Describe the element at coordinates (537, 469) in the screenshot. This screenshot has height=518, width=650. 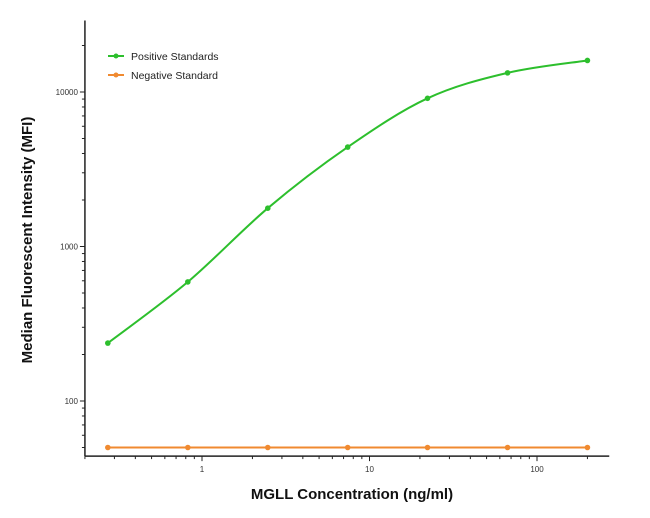
I see `x-tick-label: 100` at that location.